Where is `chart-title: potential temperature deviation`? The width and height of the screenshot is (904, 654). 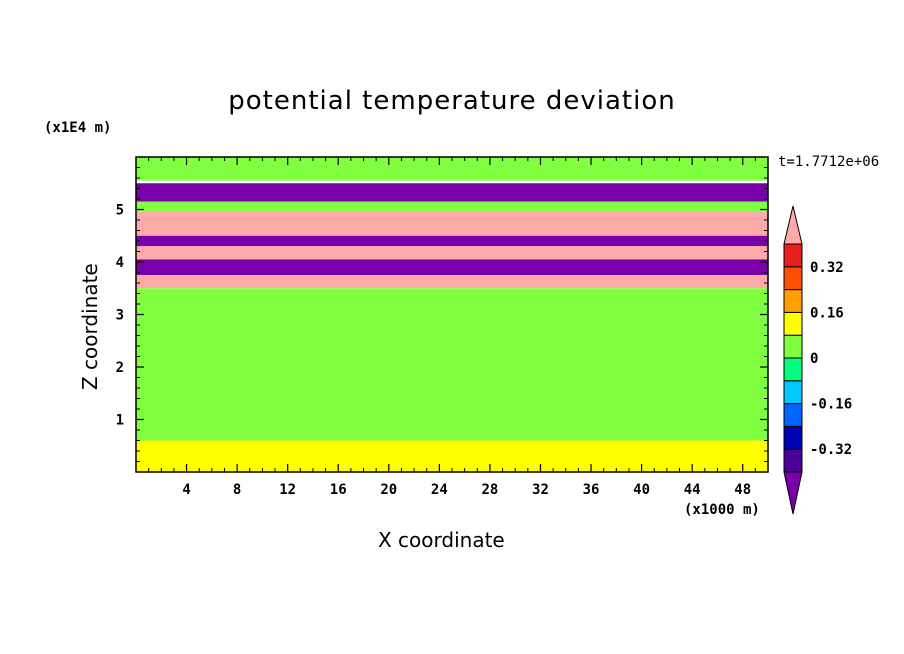 chart-title: potential temperature deviation is located at coordinates (452, 101).